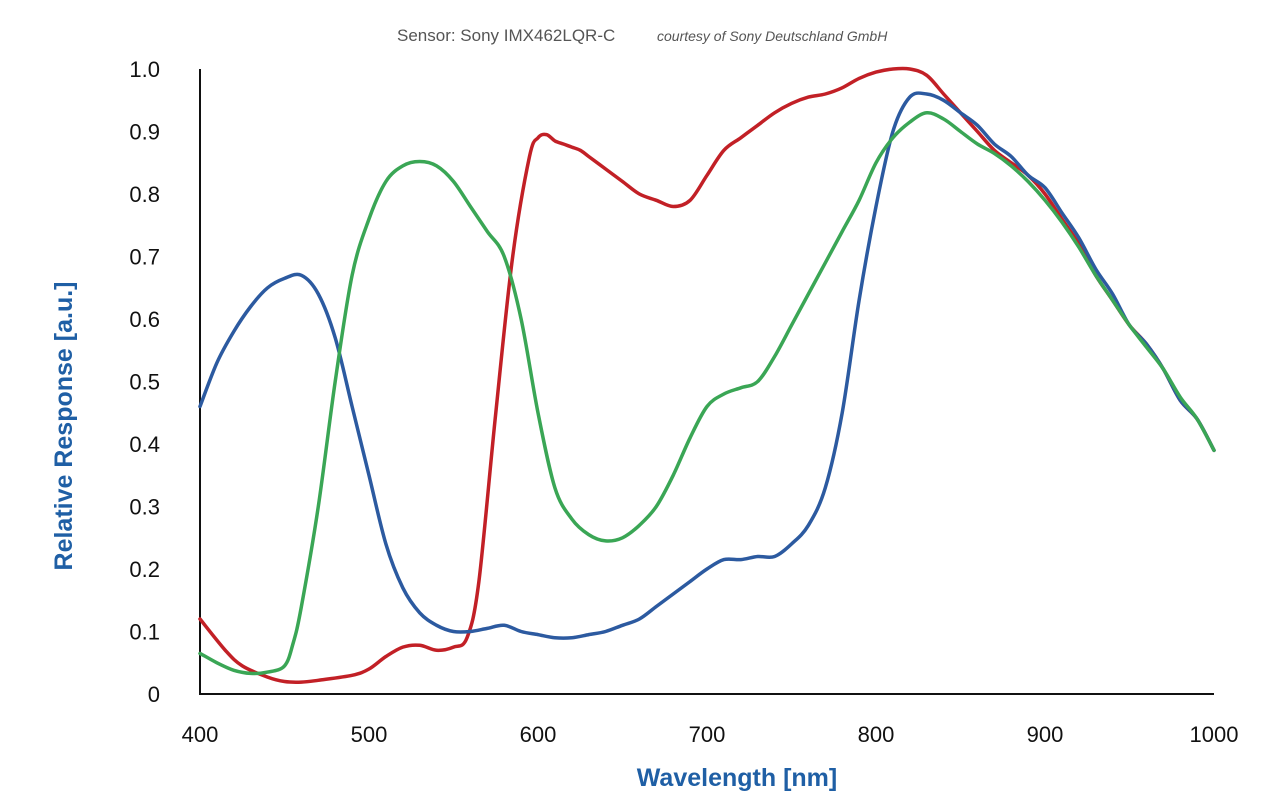  I want to click on y-tick-label: 0.9, so click(144, 132).